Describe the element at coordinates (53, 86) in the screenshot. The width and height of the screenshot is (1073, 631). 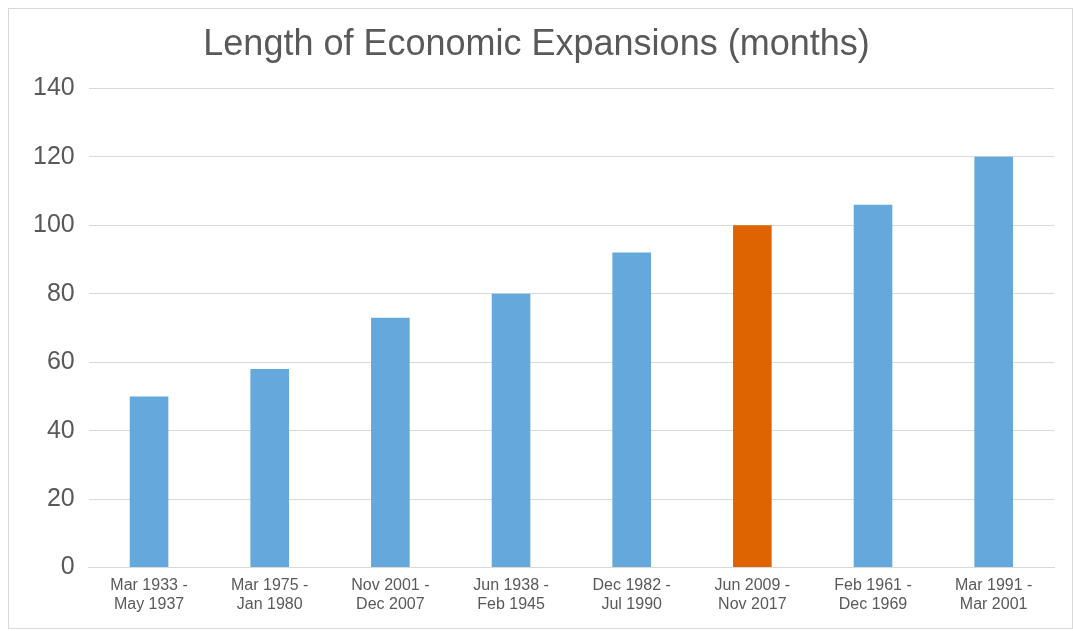
I see `y-tick-label: 140` at that location.